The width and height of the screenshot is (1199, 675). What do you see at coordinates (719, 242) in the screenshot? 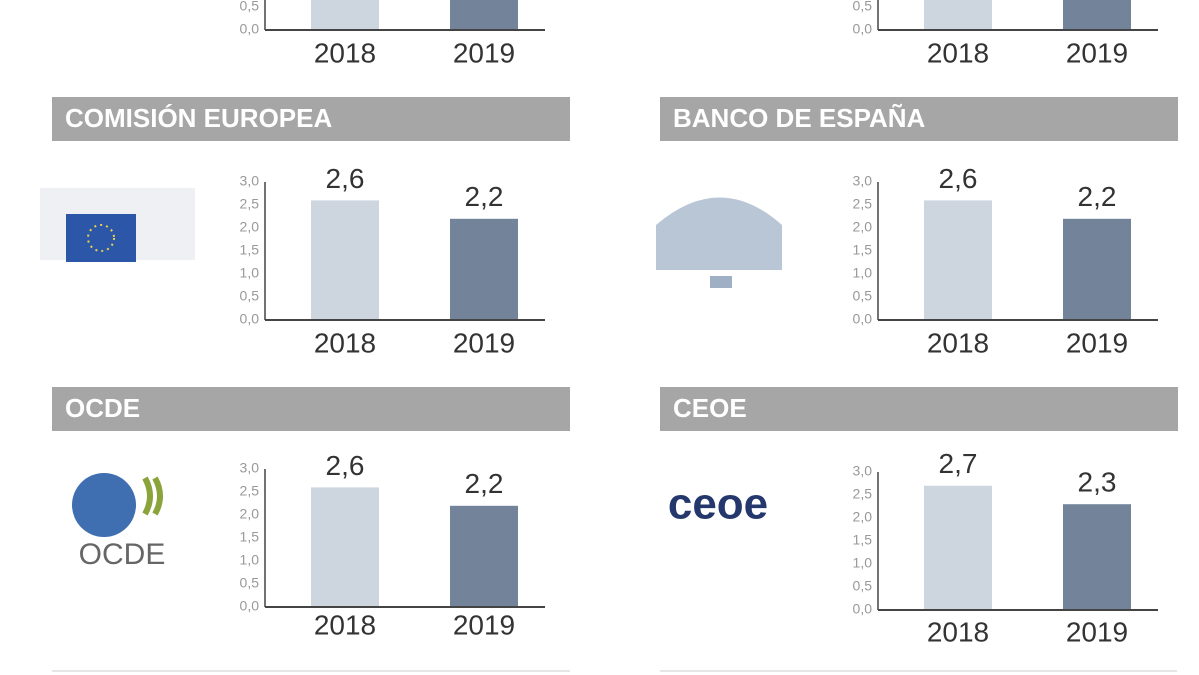
I see `bde-logo` at bounding box center [719, 242].